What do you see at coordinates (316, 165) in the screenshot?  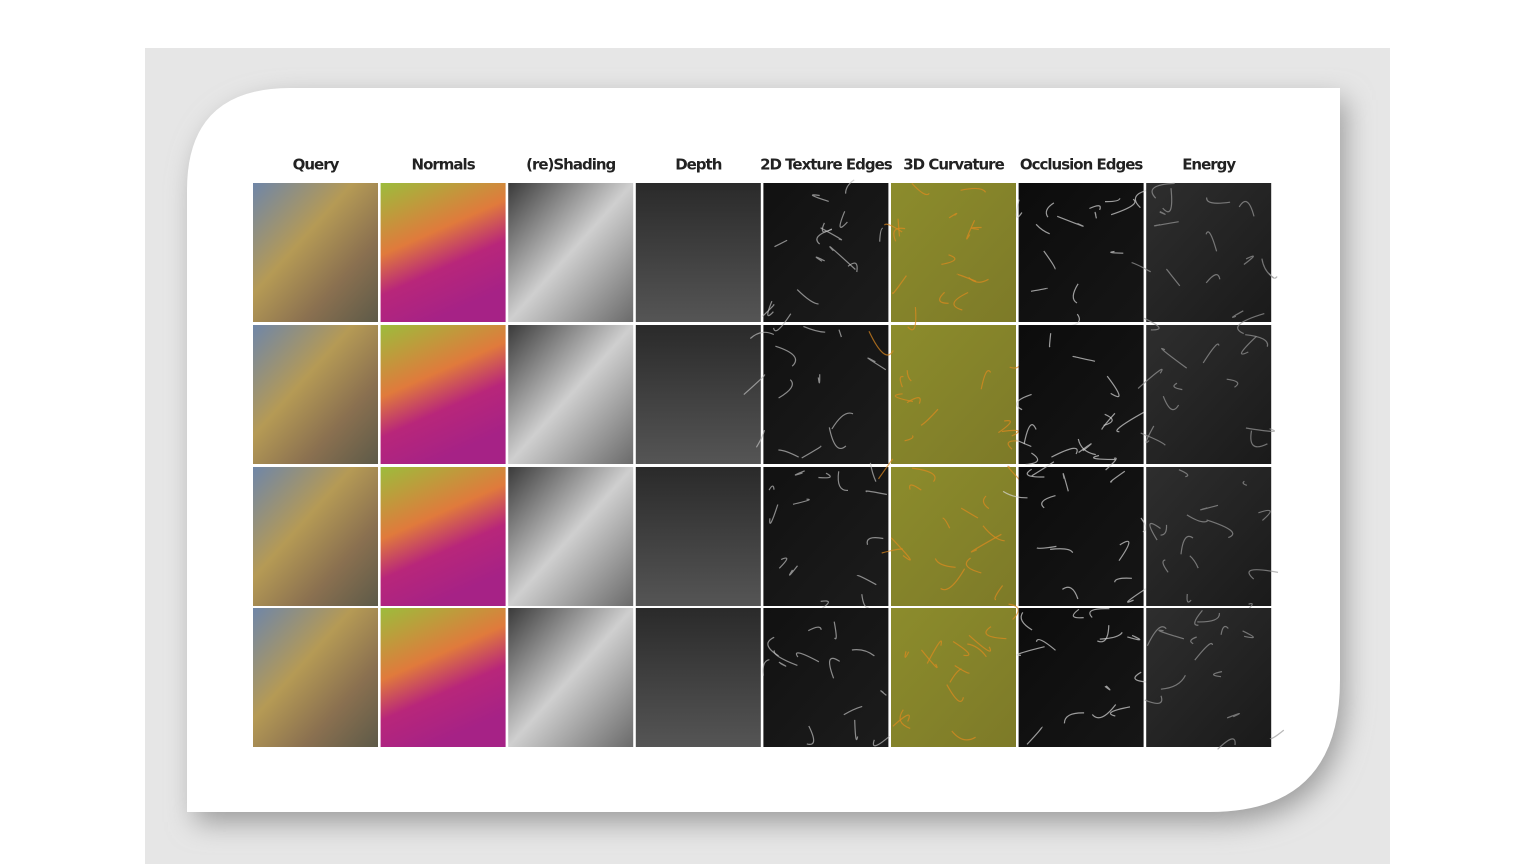 I see `column-header: Query` at bounding box center [316, 165].